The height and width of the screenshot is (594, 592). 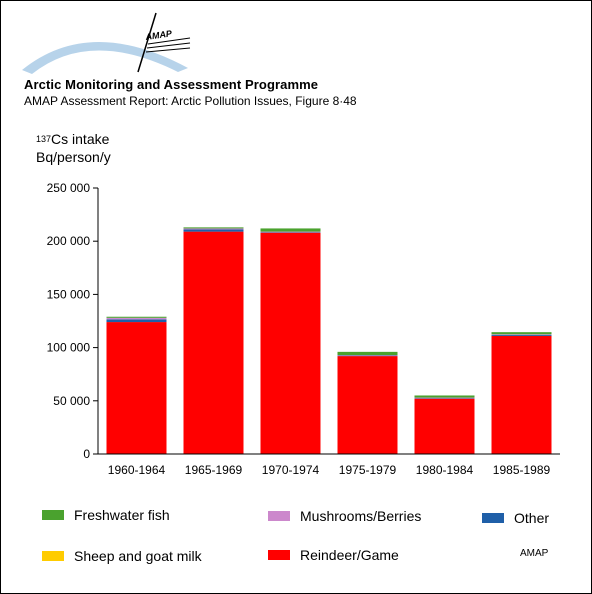 I want to click on logo-text: AMAP, so click(x=159, y=35).